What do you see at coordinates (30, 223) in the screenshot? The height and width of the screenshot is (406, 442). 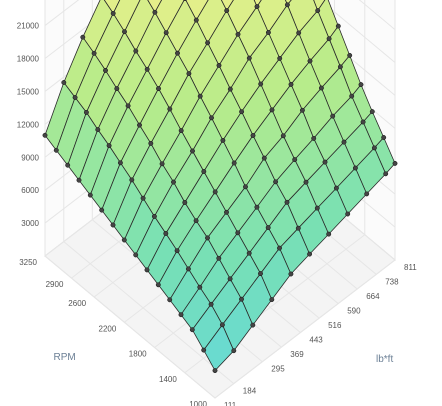 I see `z-tick-label: 3000` at bounding box center [30, 223].